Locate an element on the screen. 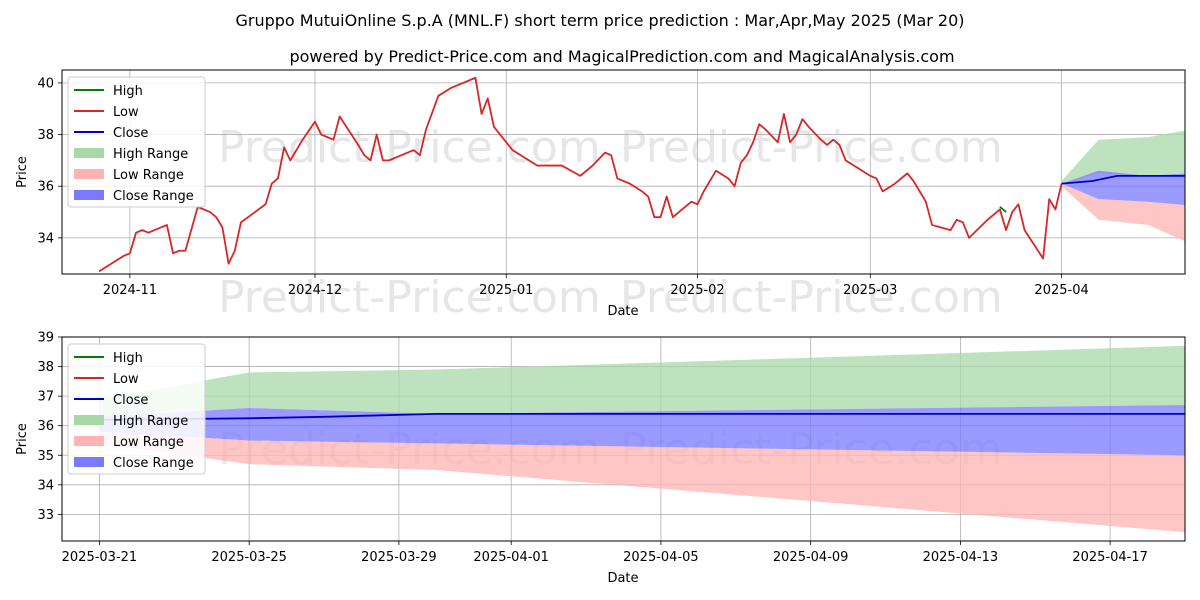 This screenshot has width=1200, height=600. watermark-top-3: Predict-Price.com is located at coordinates (409, 297).